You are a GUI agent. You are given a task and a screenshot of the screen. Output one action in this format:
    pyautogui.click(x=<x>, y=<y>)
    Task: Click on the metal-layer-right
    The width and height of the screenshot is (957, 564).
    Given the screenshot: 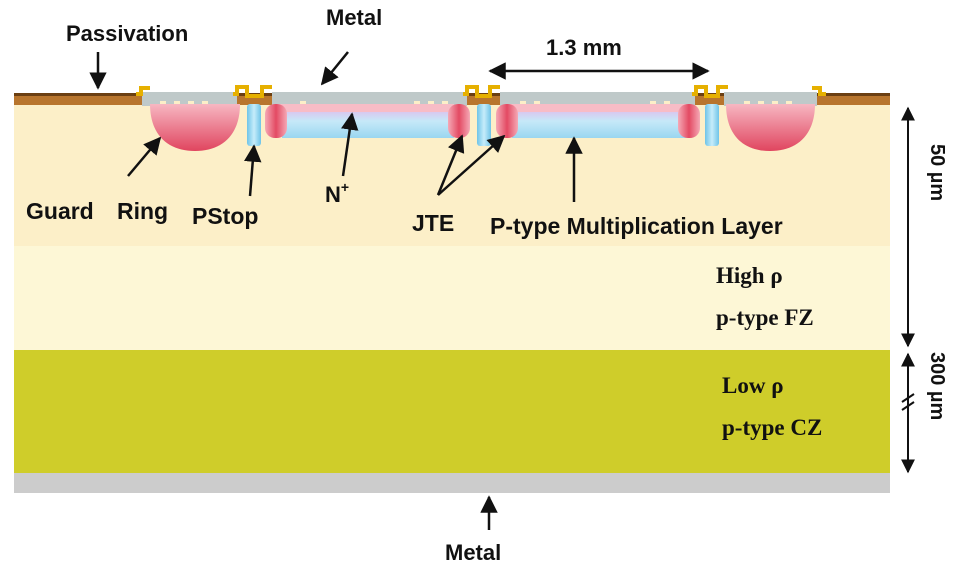 What is the action you would take?
    pyautogui.click(x=770, y=99)
    